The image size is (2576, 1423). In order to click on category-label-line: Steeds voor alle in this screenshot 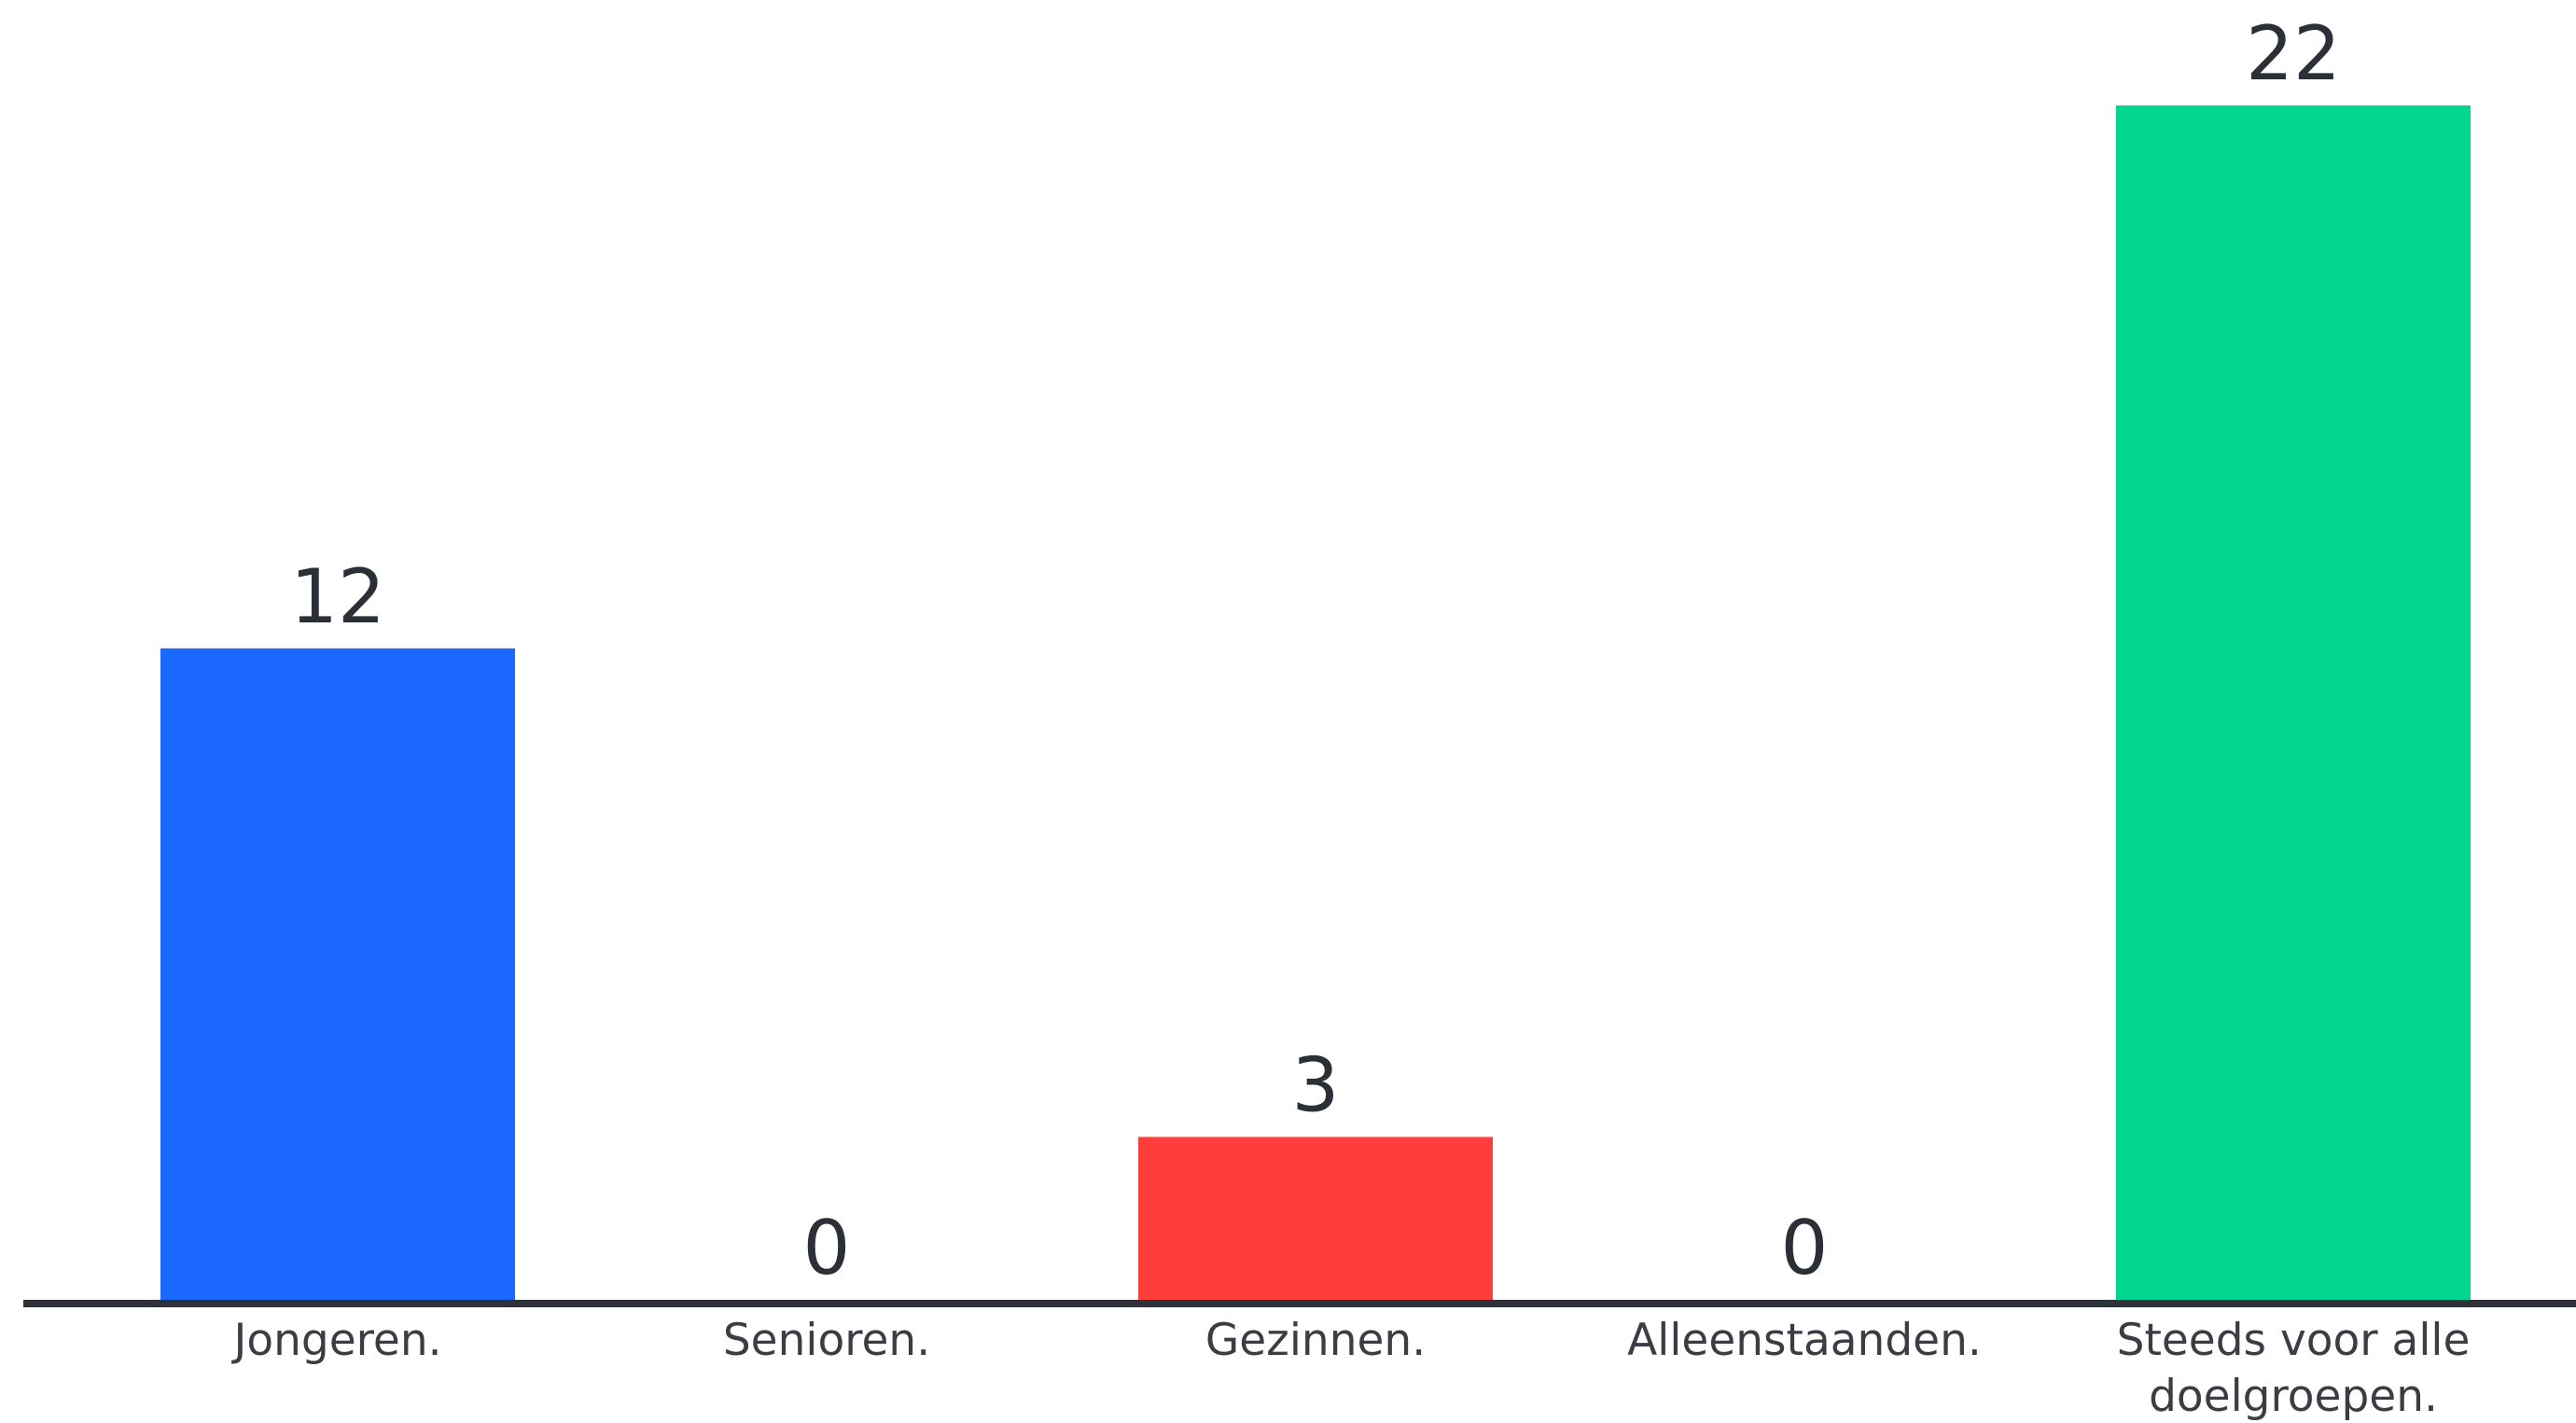, I will do `click(2294, 1340)`.